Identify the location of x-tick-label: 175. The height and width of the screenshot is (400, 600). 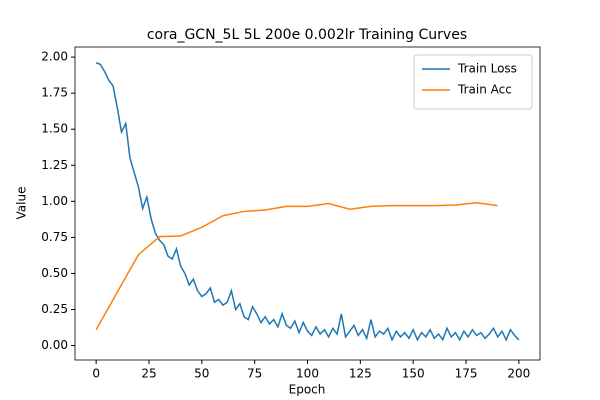
(466, 374).